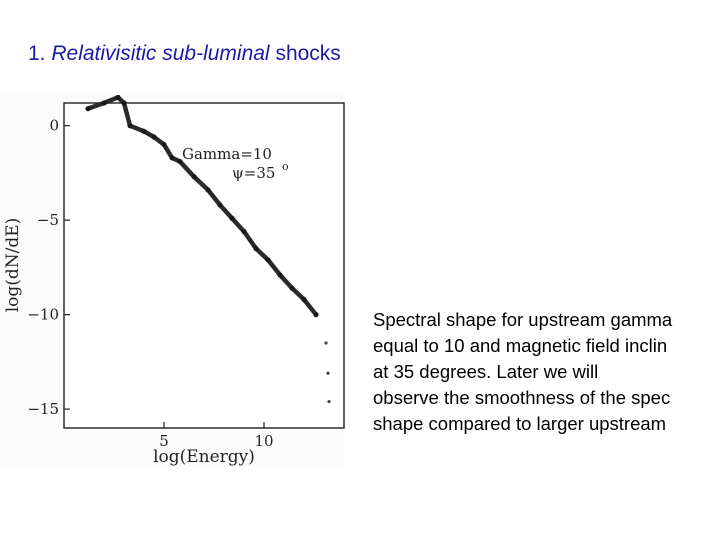 The height and width of the screenshot is (540, 720). I want to click on caption-line: equal to 10 and magnetic field inclin, so click(520, 345).